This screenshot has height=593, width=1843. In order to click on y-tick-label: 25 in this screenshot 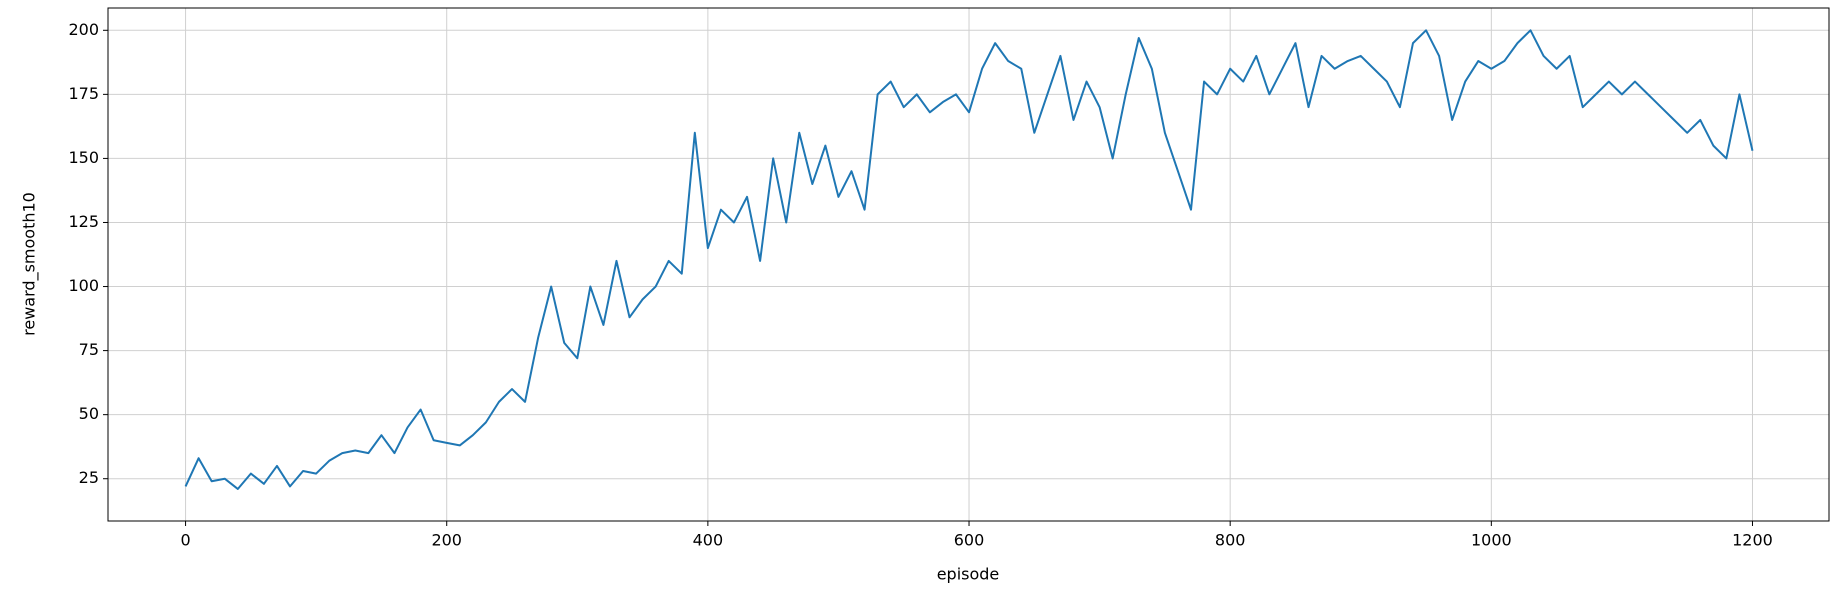, I will do `click(89, 477)`.